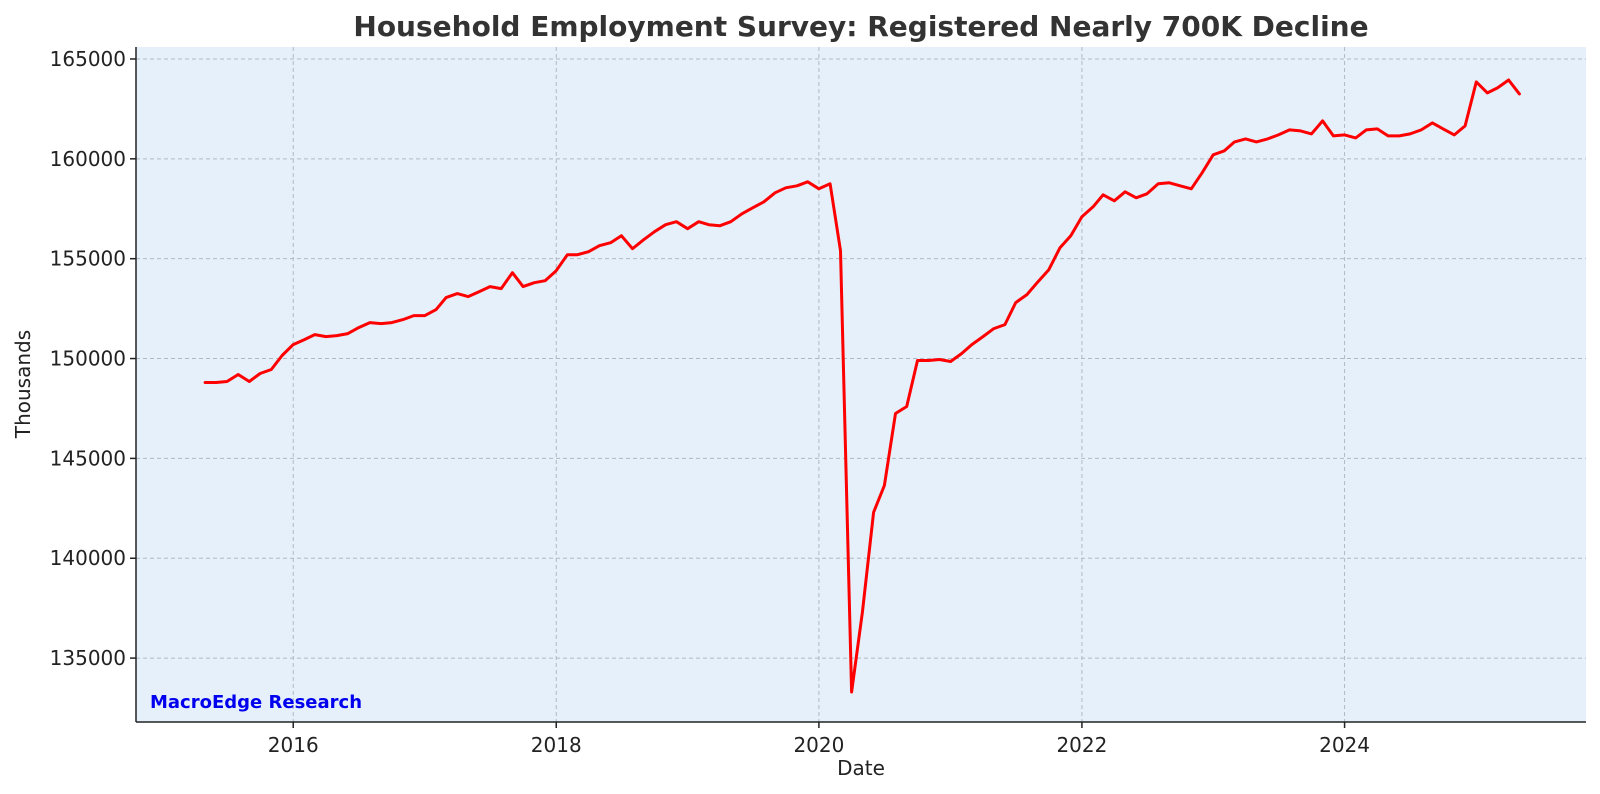 The width and height of the screenshot is (1600, 794). Describe the element at coordinates (256, 702) in the screenshot. I see `watermark-annotation: MacroEdge Research` at that location.